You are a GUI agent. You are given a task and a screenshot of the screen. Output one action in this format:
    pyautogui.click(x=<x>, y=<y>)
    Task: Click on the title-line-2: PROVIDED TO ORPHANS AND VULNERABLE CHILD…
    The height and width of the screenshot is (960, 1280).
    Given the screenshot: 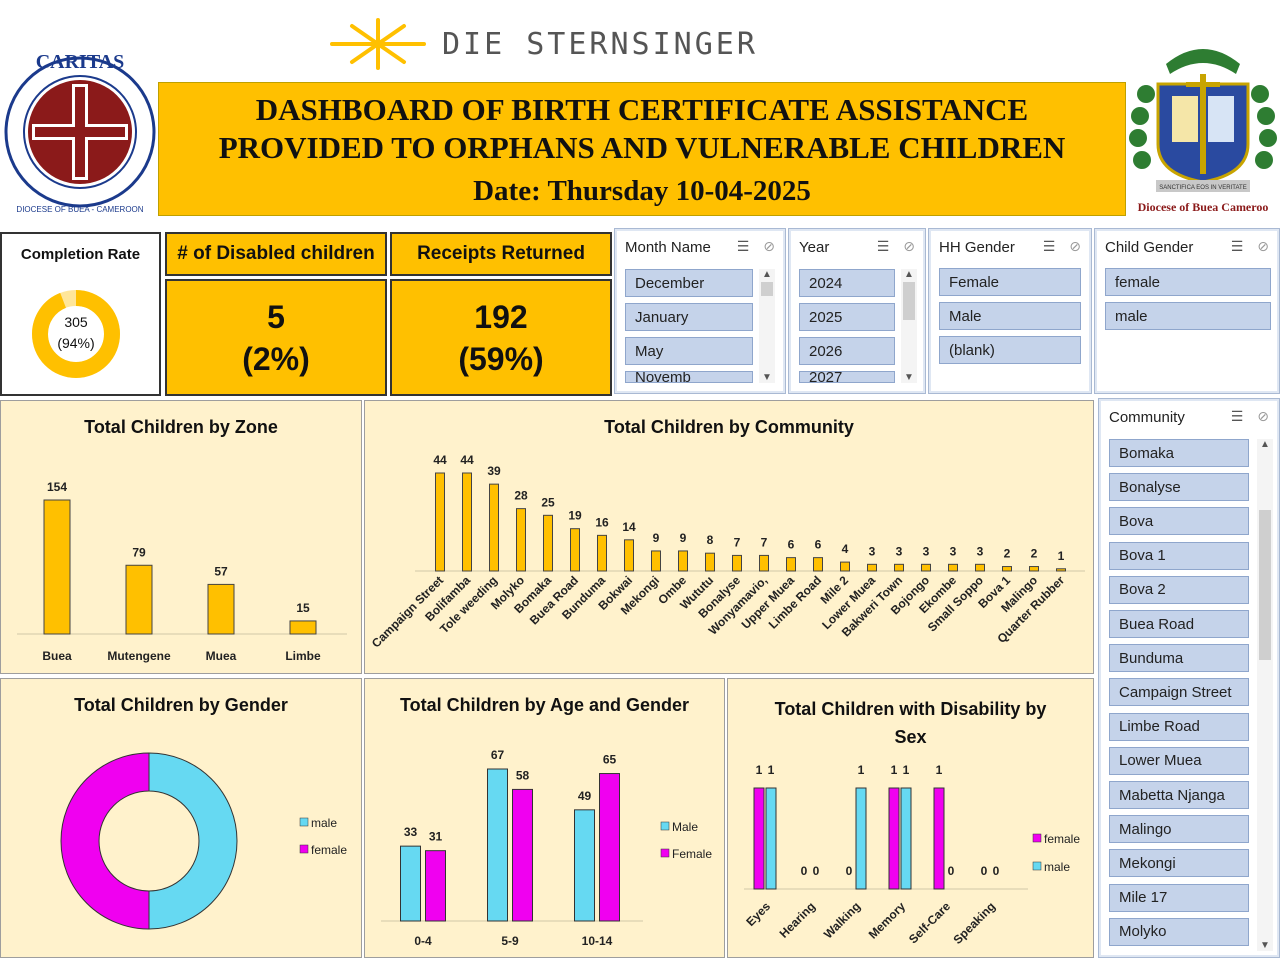 What is the action you would take?
    pyautogui.click(x=642, y=147)
    